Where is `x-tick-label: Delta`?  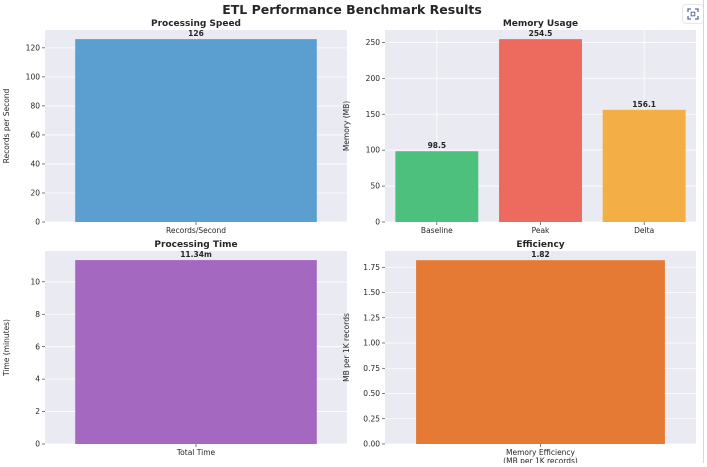
x-tick-label: Delta is located at coordinates (644, 230).